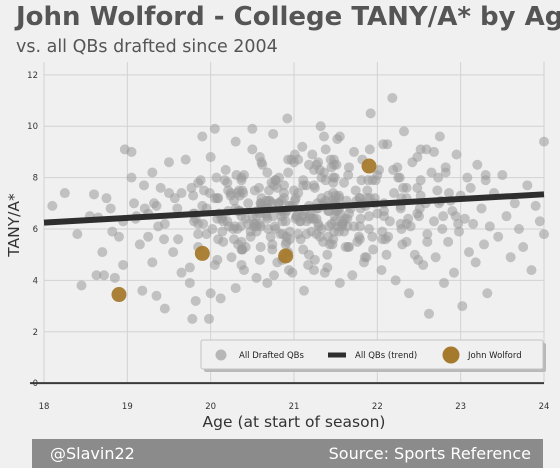  What do you see at coordinates (32, 230) in the screenshot?
I see `y-tick-labels: 0 2 4 6 8 10 12` at bounding box center [32, 230].